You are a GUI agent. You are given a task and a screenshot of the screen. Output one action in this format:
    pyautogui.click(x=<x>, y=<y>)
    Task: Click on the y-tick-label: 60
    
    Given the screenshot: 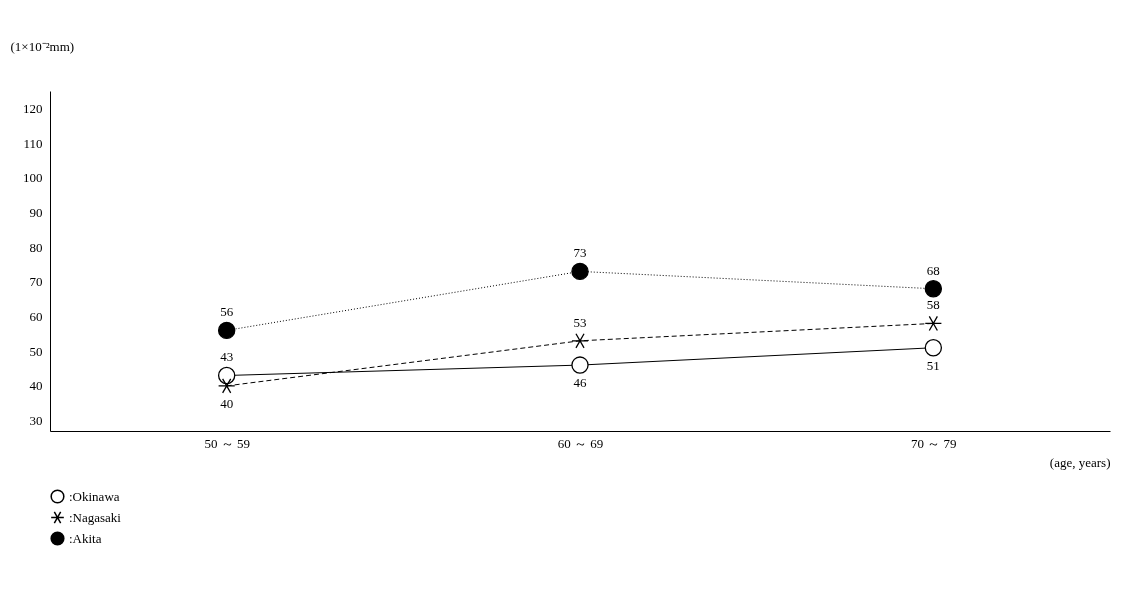 What is the action you would take?
    pyautogui.click(x=36, y=317)
    